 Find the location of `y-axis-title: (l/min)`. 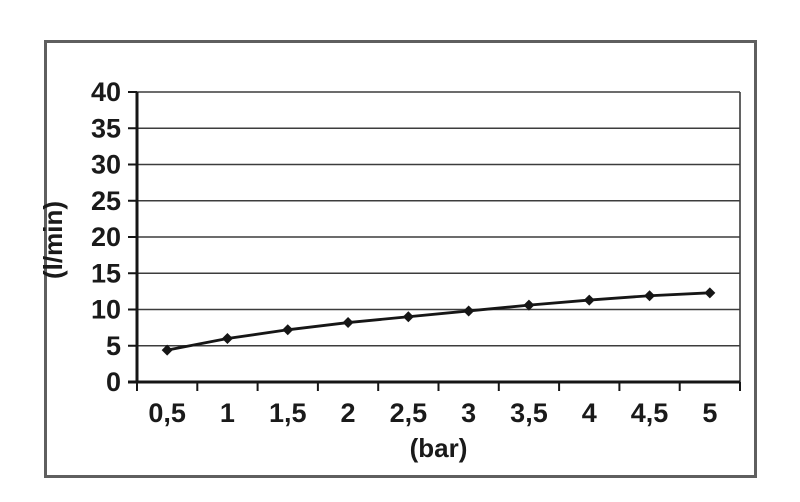

y-axis-title: (l/min) is located at coordinates (53, 240).